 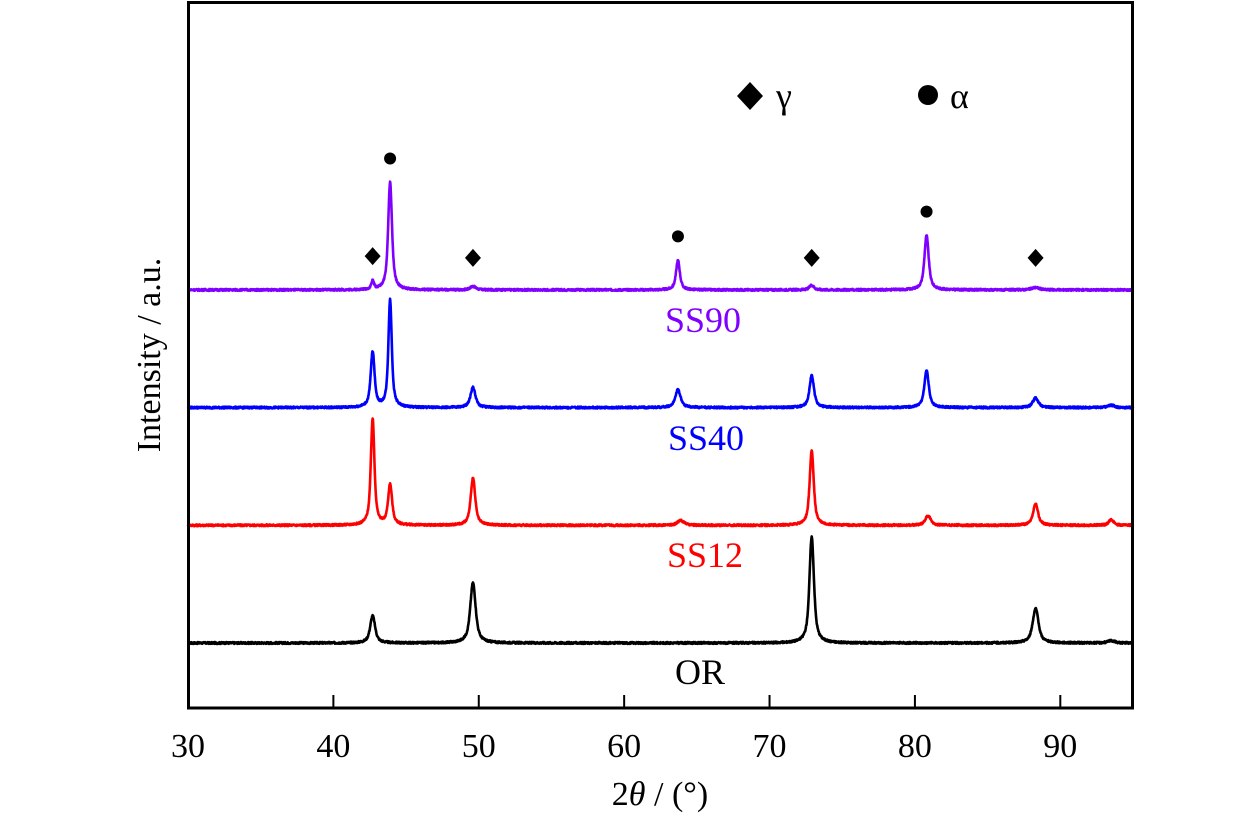 What do you see at coordinates (1060, 746) in the screenshot?
I see `x-tick-label: 90` at bounding box center [1060, 746].